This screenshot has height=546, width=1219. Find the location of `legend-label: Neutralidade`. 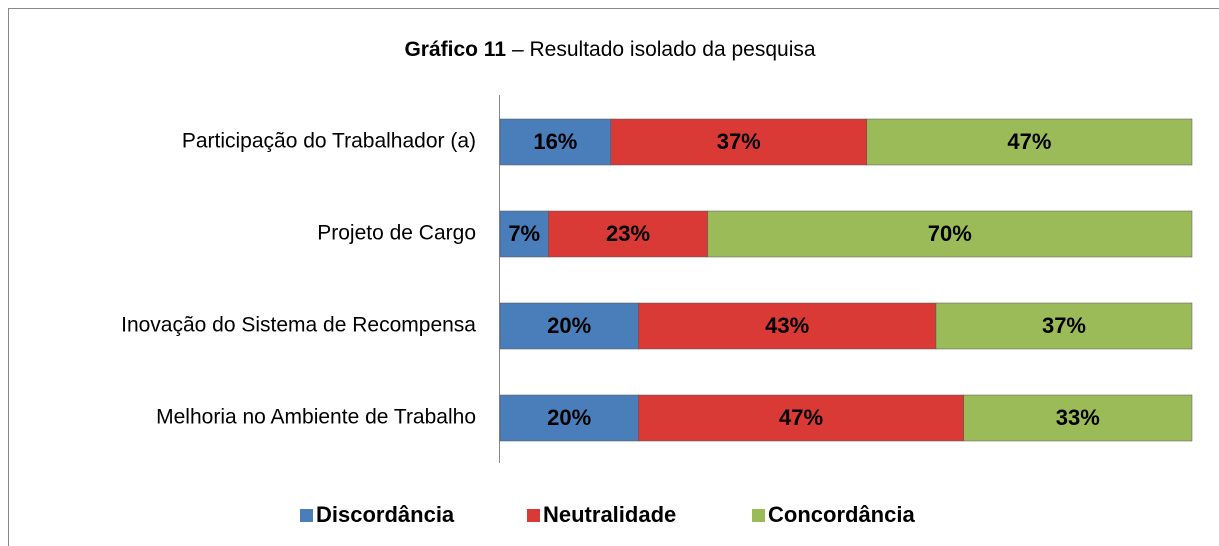

legend-label: Neutralidade is located at coordinates (609, 514).